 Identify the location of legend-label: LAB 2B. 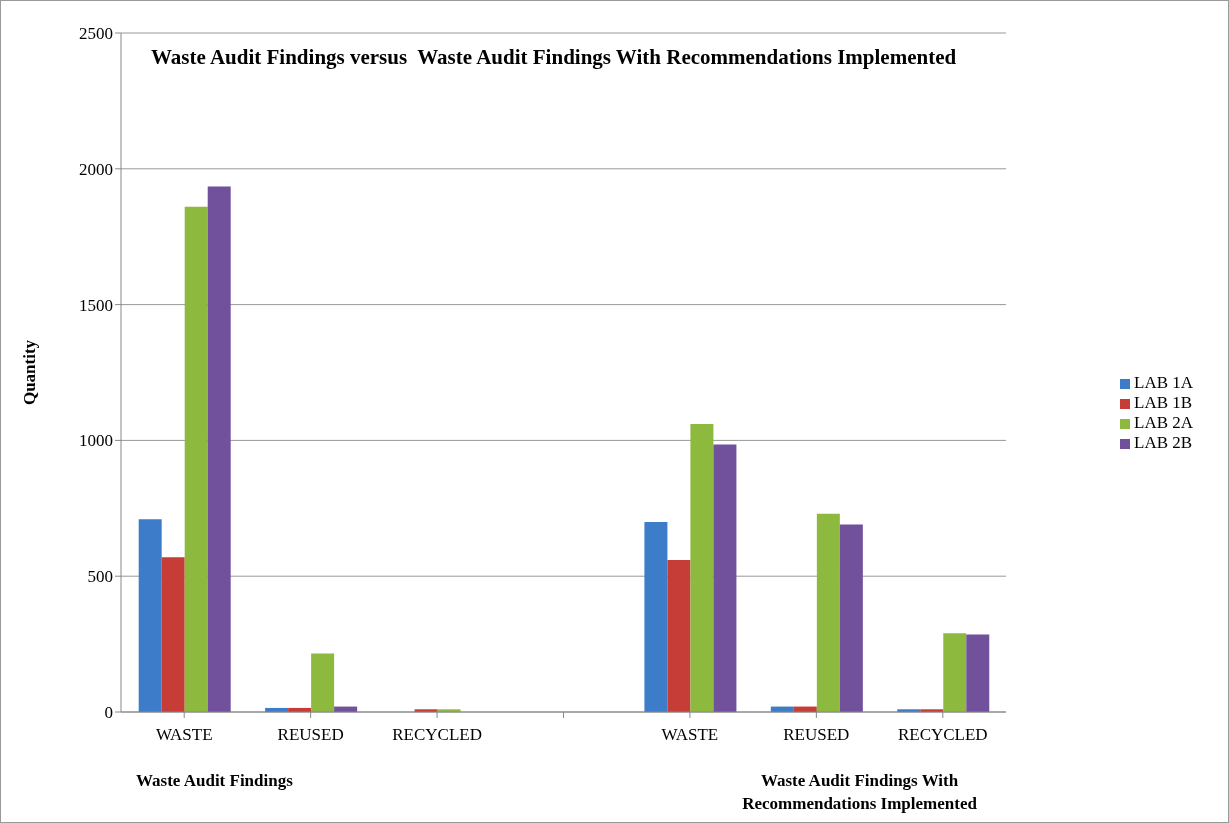
(1163, 442).